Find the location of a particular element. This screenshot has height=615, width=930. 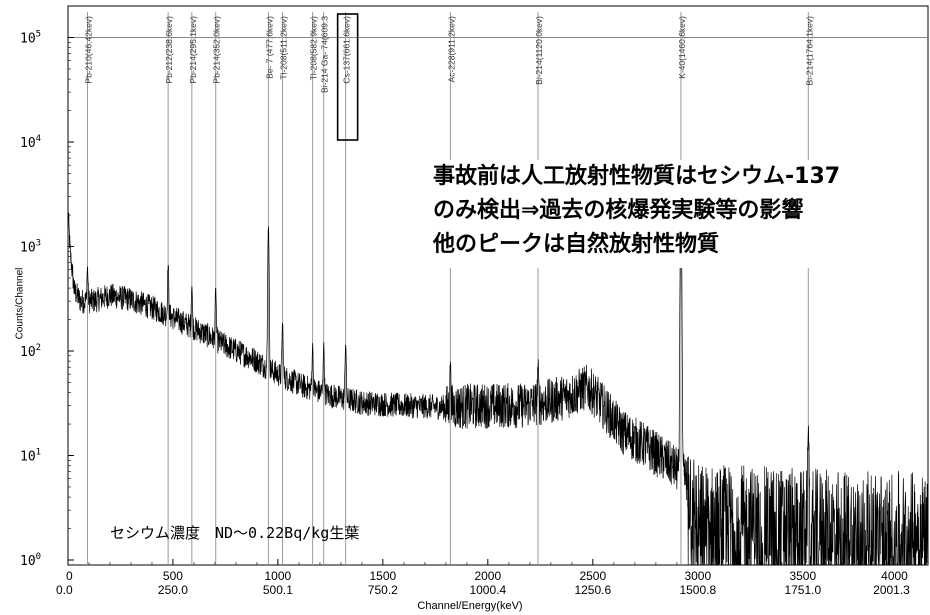

peak-label: Tl-208(511.2kev) is located at coordinates (284, 48).